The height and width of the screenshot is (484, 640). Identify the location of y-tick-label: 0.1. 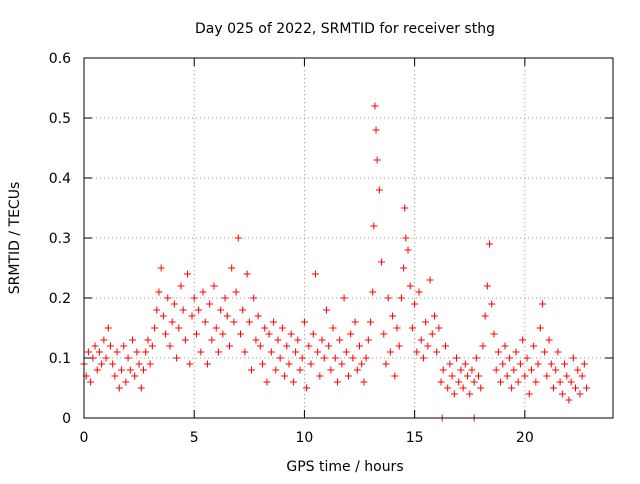
(60, 359).